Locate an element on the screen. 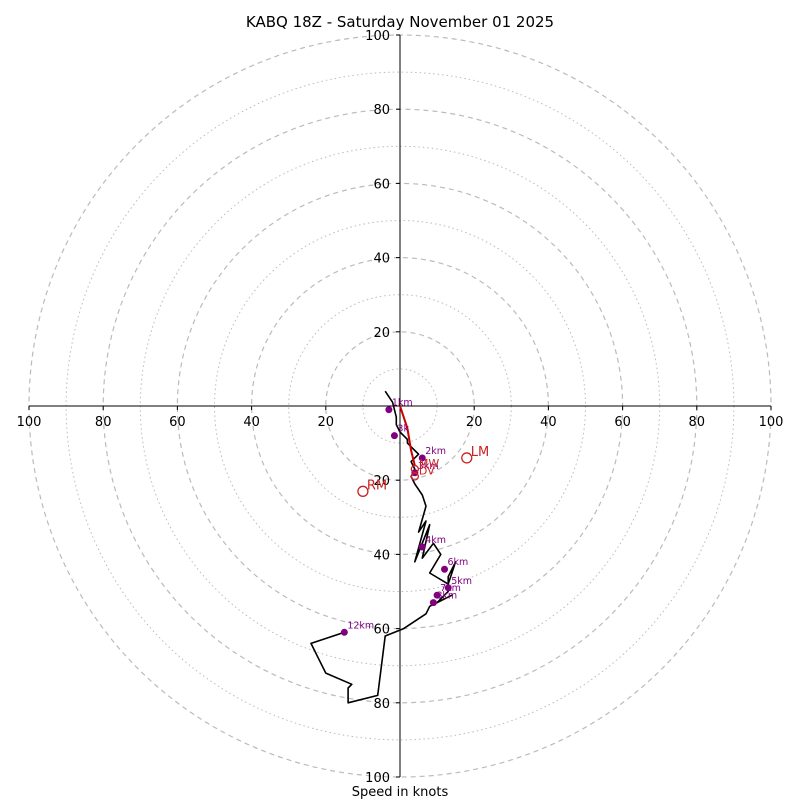 The width and height of the screenshot is (800, 800). height-marker-label: 7km is located at coordinates (450, 588).